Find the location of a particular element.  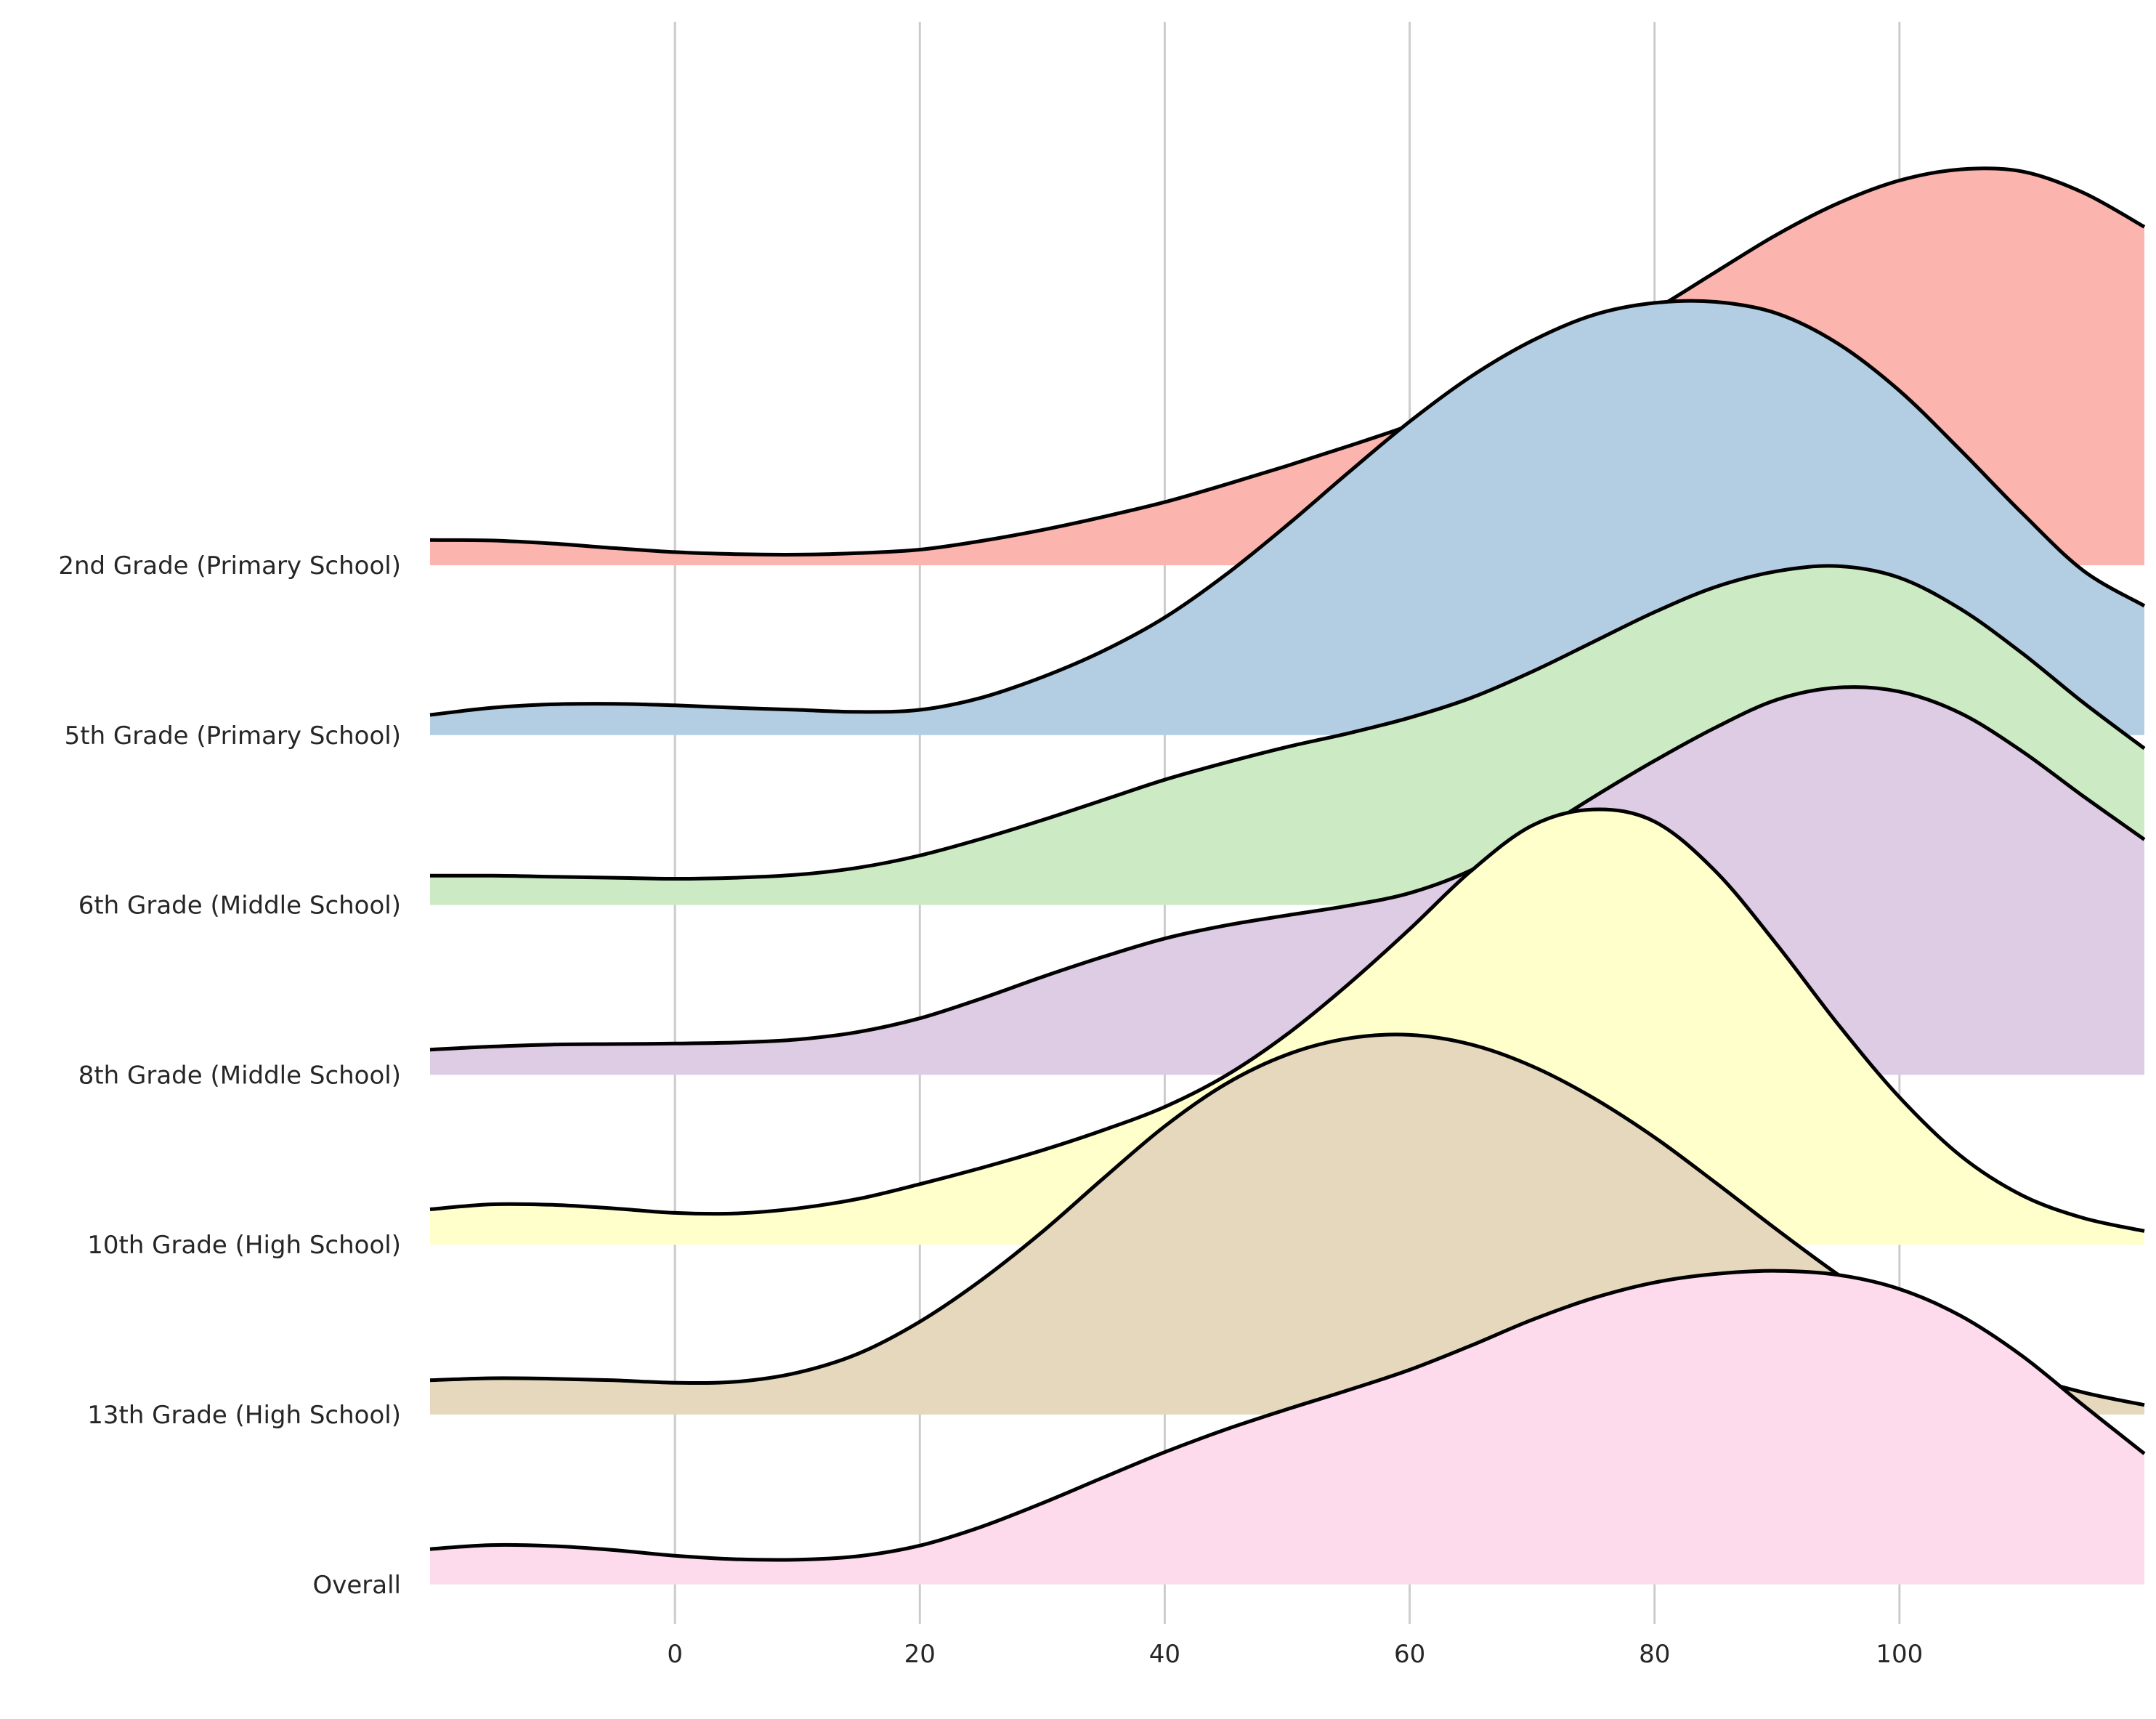

row-label-8th-grade-middle-school: 8th Grade (Middle School) is located at coordinates (239, 1075).